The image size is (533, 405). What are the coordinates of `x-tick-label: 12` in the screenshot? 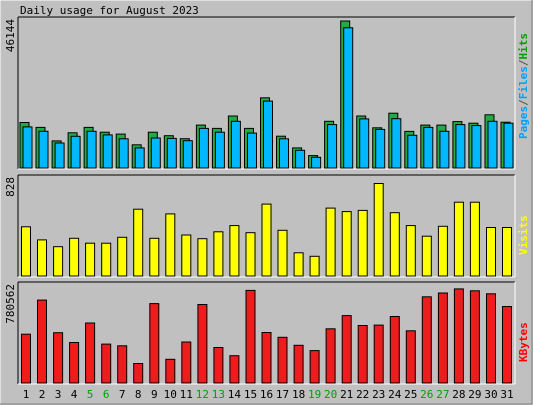 It's located at (202, 394).